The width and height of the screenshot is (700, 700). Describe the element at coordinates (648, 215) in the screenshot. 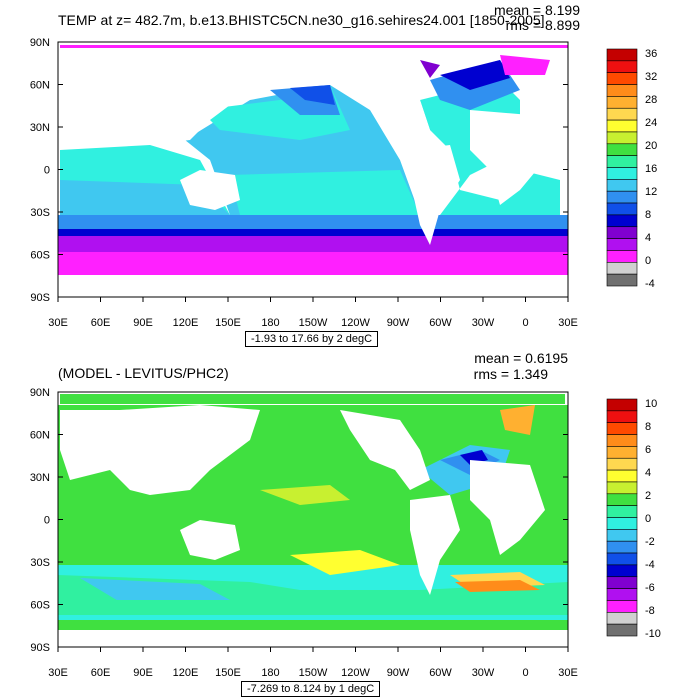

I see `top-colorbar-label: 8` at that location.